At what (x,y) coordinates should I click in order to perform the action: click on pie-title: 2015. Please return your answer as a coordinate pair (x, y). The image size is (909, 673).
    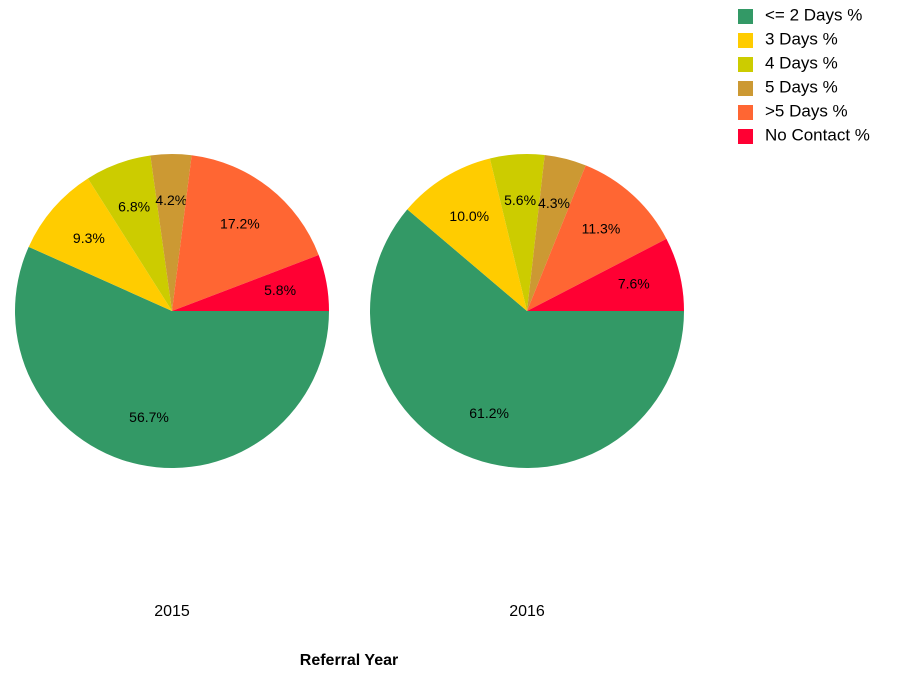
    Looking at the image, I should click on (172, 611).